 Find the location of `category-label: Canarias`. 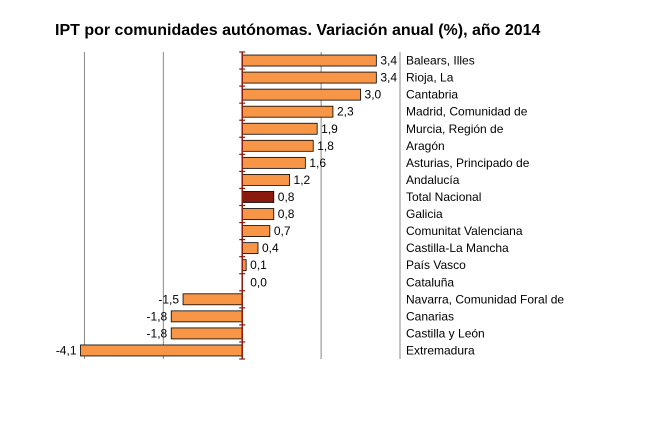

category-label: Canarias is located at coordinates (430, 316).